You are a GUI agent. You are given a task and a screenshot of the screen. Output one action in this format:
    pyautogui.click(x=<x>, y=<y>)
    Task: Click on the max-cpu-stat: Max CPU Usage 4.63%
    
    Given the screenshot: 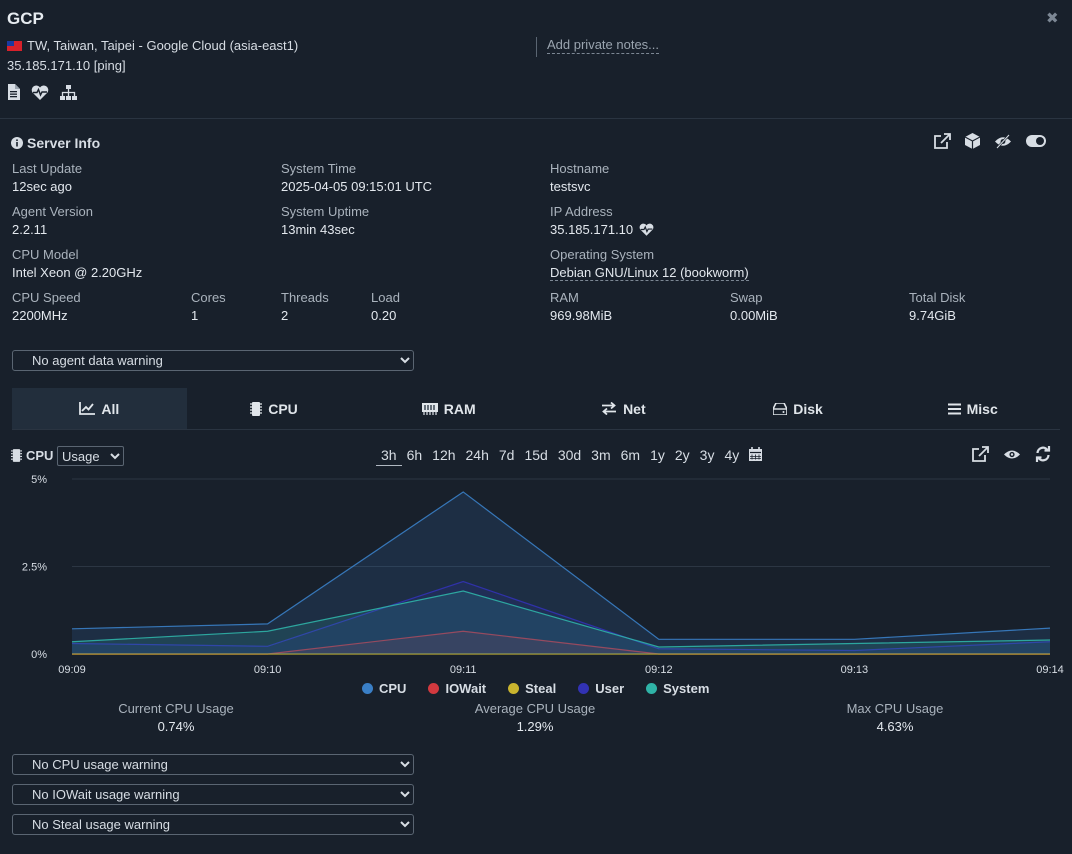 What is the action you would take?
    pyautogui.click(x=895, y=717)
    